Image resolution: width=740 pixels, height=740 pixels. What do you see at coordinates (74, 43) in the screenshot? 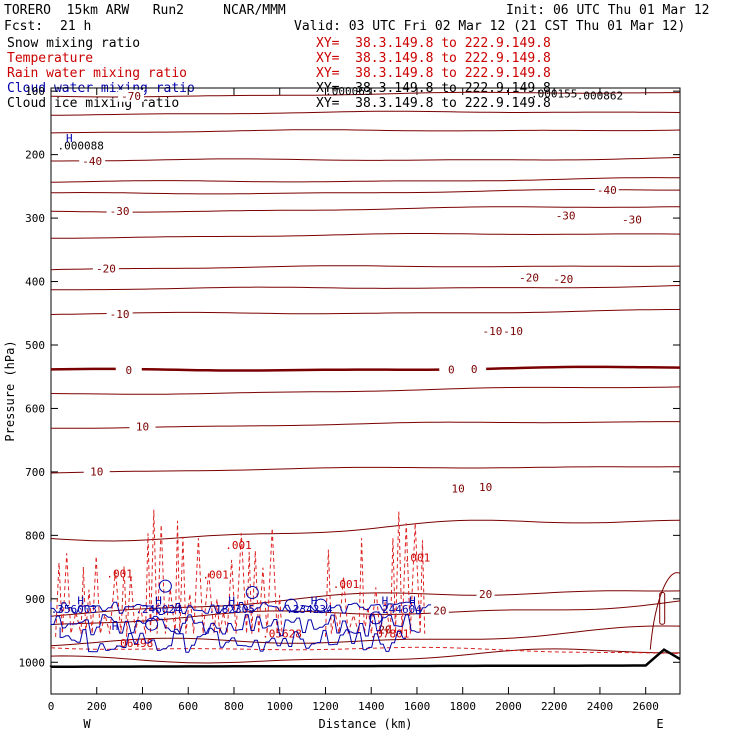
I see `field-snow-name: Snow mixing ratio` at bounding box center [74, 43].